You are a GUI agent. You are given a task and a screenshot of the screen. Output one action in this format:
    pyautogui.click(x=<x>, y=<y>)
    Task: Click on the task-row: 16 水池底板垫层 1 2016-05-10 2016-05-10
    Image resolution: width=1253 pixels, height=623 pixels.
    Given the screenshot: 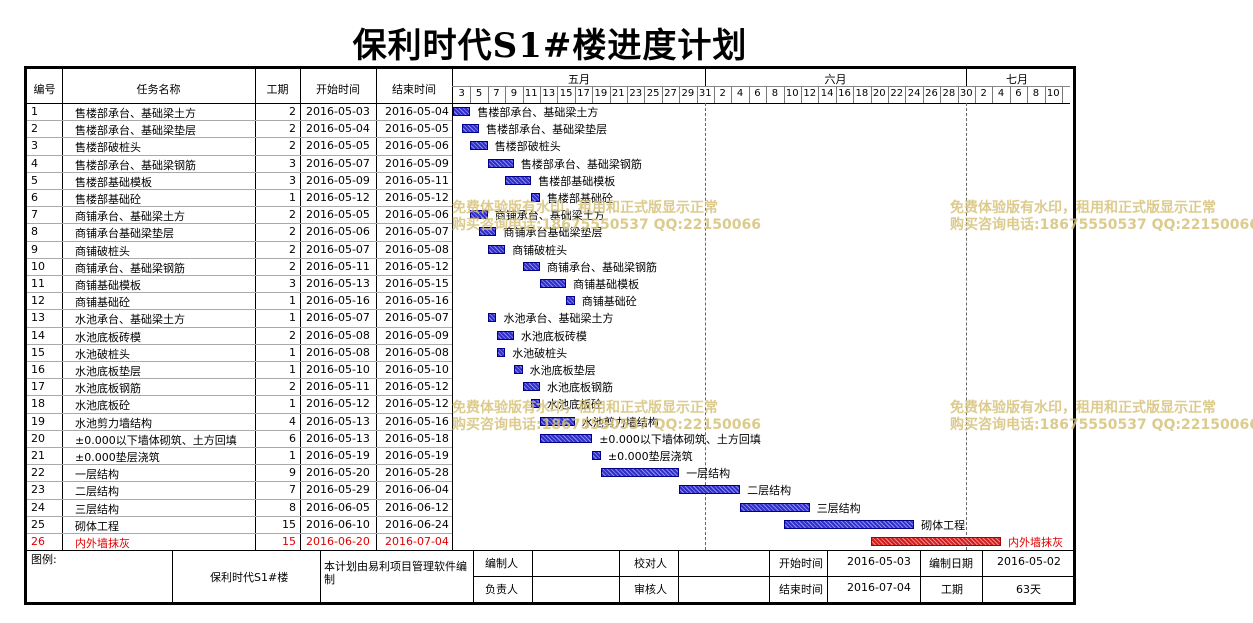 What is the action you would take?
    pyautogui.click(x=239, y=369)
    